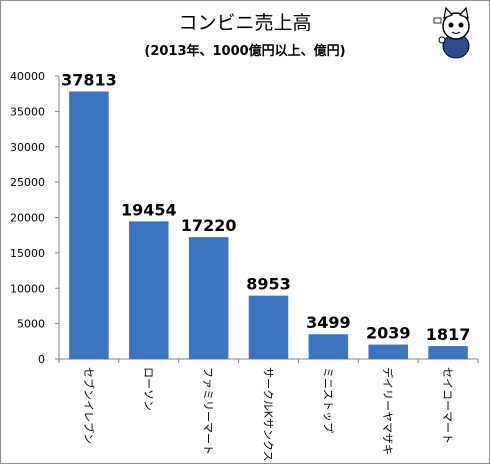  What do you see at coordinates (31, 324) in the screenshot?
I see `y-tick-label: 5000` at bounding box center [31, 324].